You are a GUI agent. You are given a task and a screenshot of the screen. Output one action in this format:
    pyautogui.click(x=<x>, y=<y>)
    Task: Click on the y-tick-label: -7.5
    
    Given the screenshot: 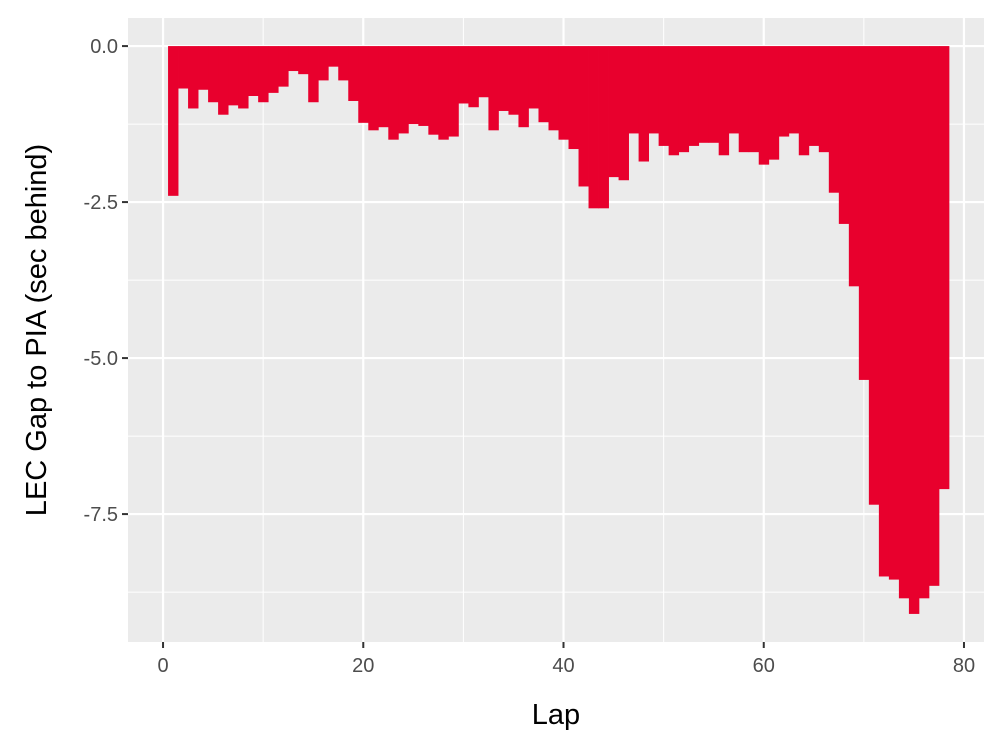 What is the action you would take?
    pyautogui.click(x=101, y=515)
    